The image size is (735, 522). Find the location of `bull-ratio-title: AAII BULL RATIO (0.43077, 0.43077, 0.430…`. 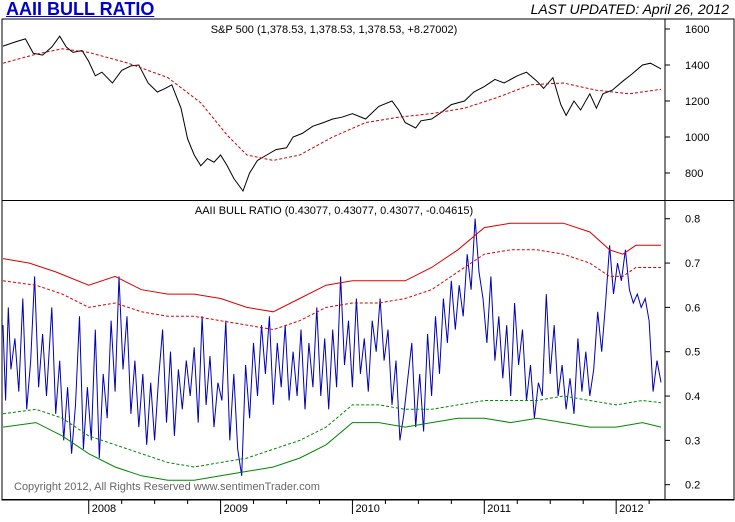

bull-ratio-title: AAII BULL RATIO (0.43077, 0.43077, 0.430… is located at coordinates (334, 211).